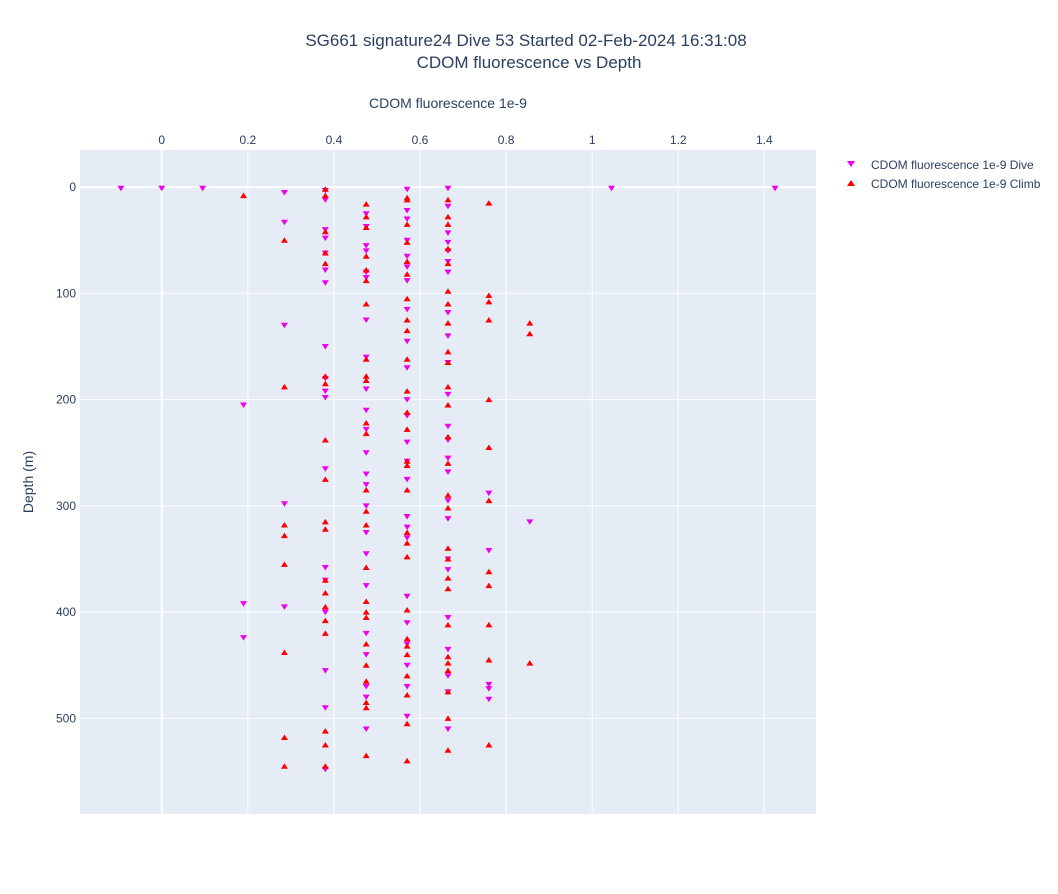  What do you see at coordinates (28, 482) in the screenshot?
I see `y-axis-title: Depth (m)` at bounding box center [28, 482].